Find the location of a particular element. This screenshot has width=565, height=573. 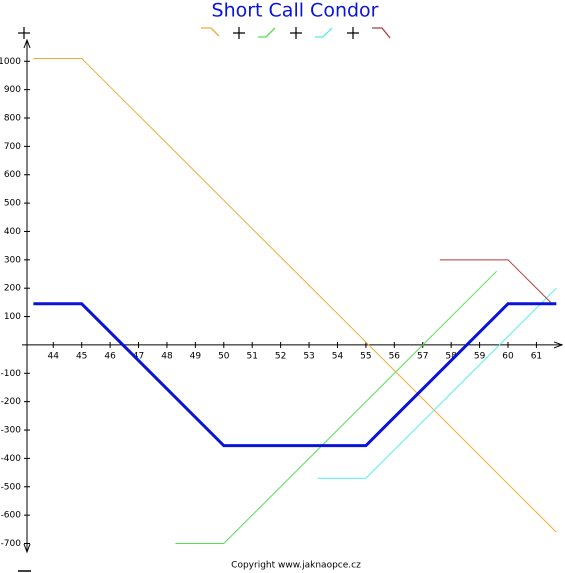

y-axis-arrow is located at coordinates (27, 296).